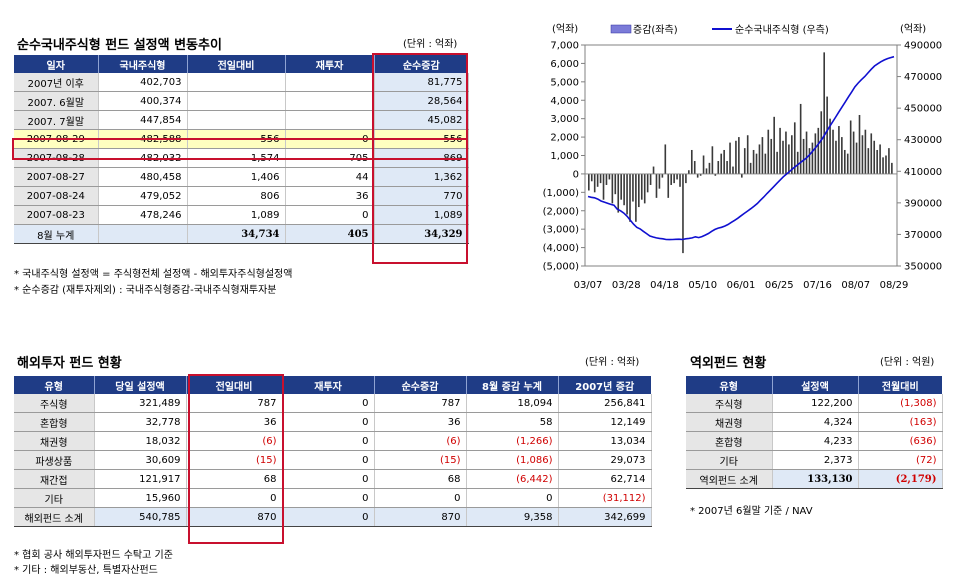 This screenshot has height=576, width=980. Describe the element at coordinates (814, 422) in the screenshot. I see `table-row: 채권형 4,324 (163)` at that location.